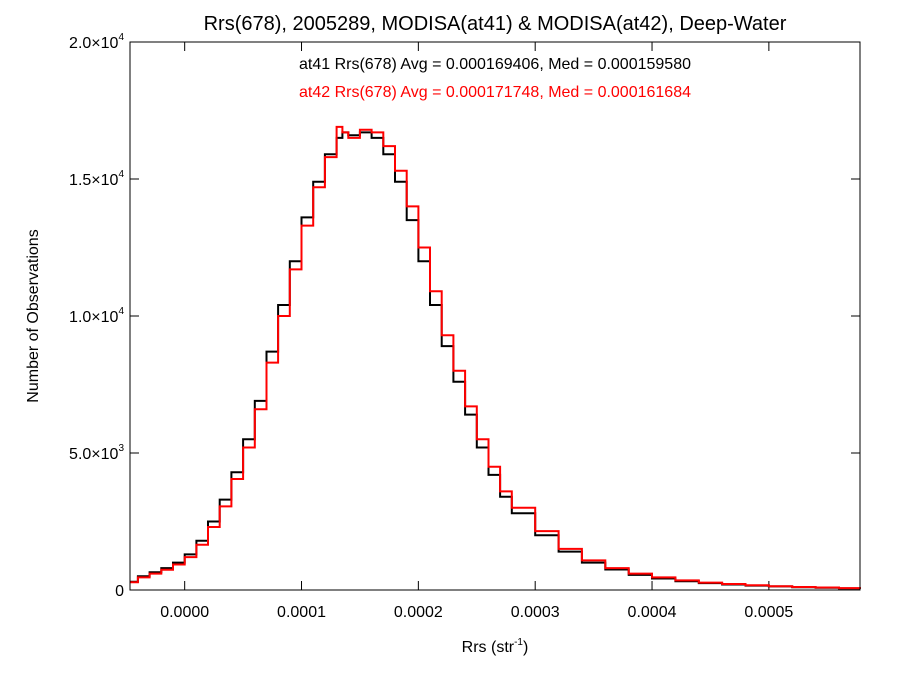 This screenshot has width=900, height=675. I want to click on y-tick-label: 1.5×10⁴, so click(96, 179).